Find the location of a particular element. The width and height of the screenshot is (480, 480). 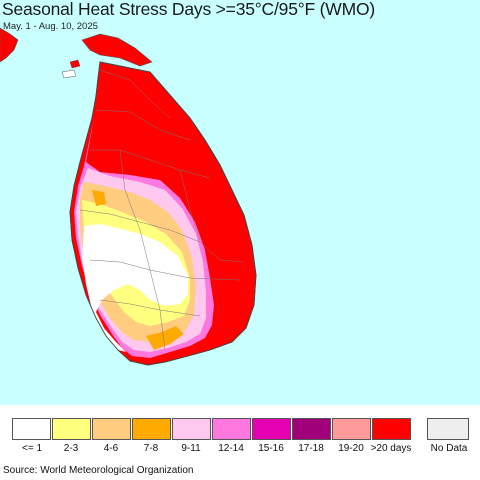

legend-label-no-data: No Data is located at coordinates (449, 448).